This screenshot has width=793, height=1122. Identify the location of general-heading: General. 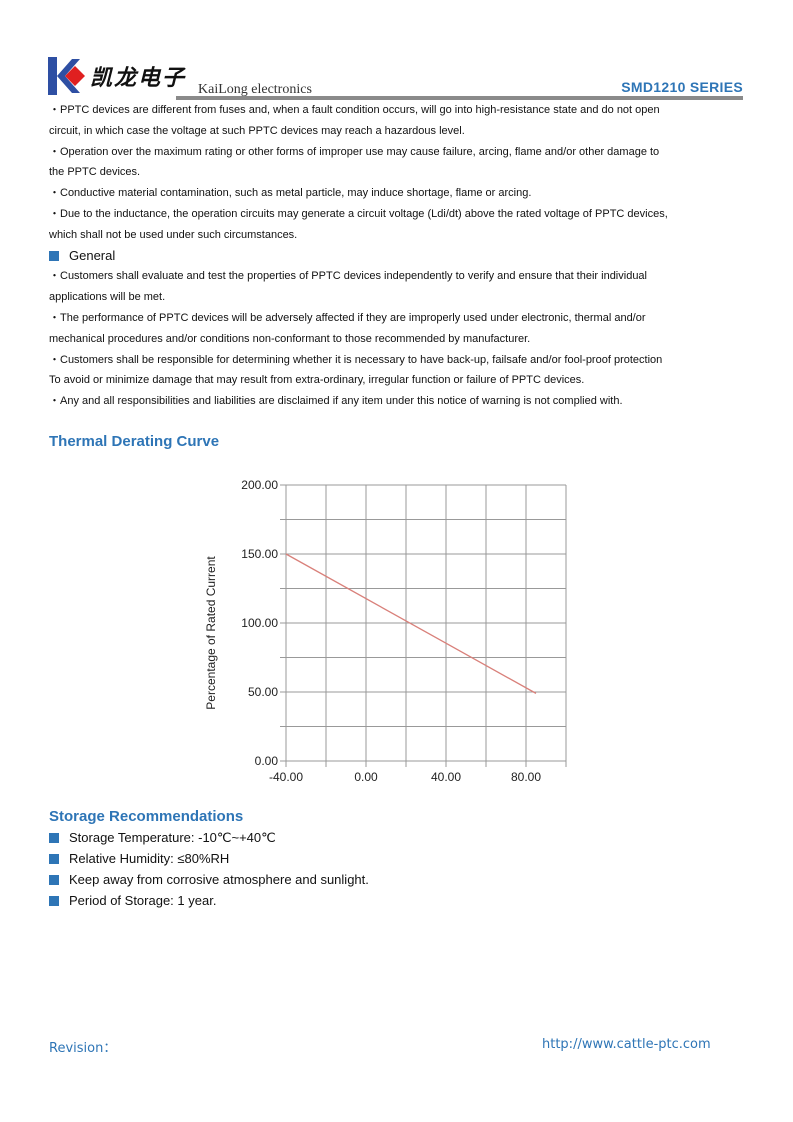
(399, 256).